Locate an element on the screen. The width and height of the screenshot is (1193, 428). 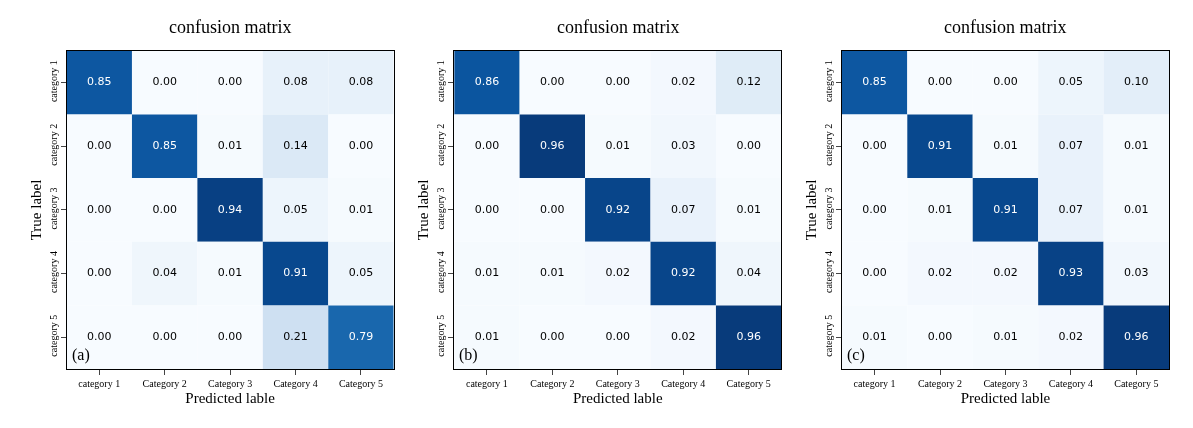
data-label: 0.08 is located at coordinates (361, 82).